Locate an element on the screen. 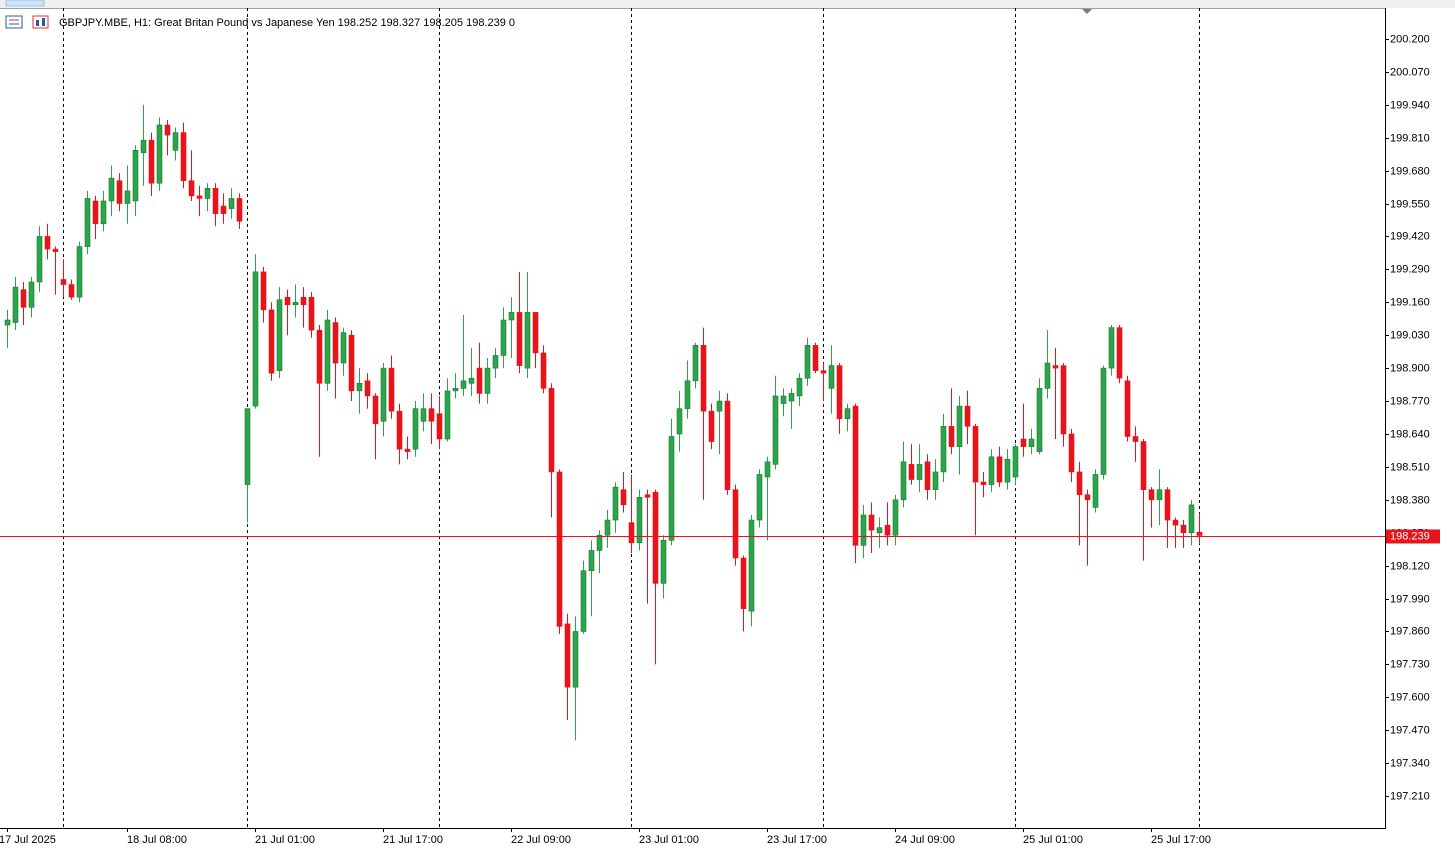 This screenshot has height=853, width=1455. y-tick-label: 198.900 is located at coordinates (1410, 368).